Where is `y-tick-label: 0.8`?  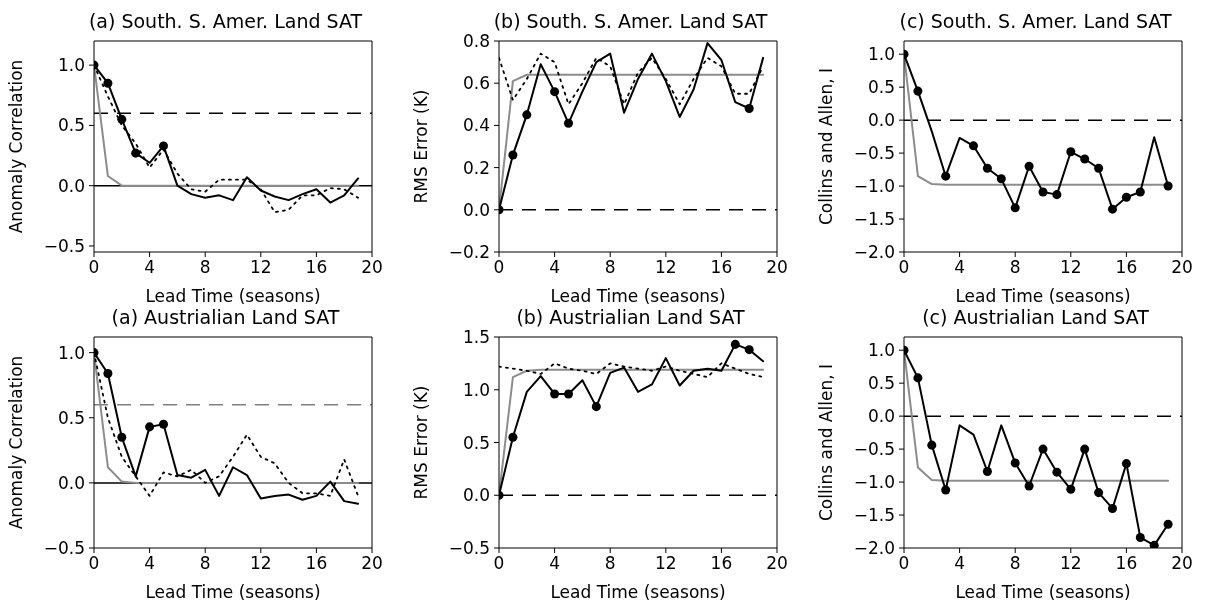 y-tick-label: 0.8 is located at coordinates (476, 41).